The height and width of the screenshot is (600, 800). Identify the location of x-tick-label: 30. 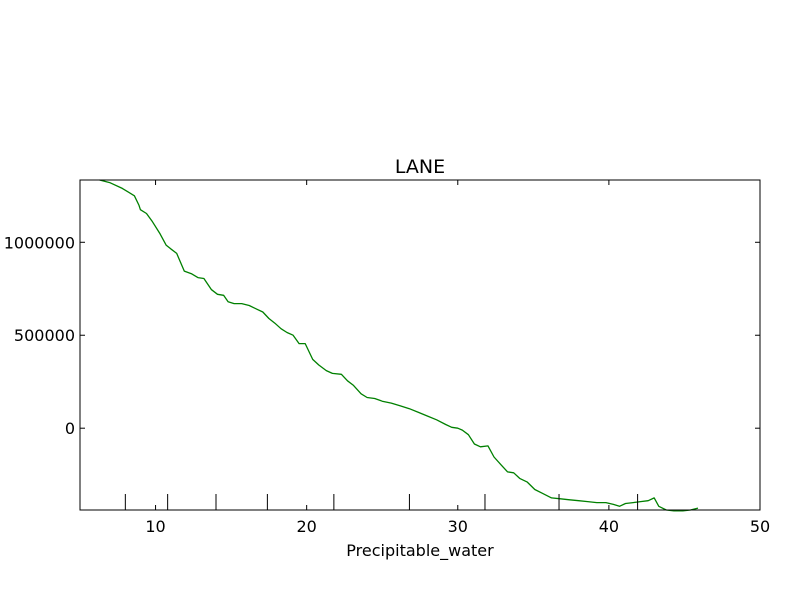
(458, 526).